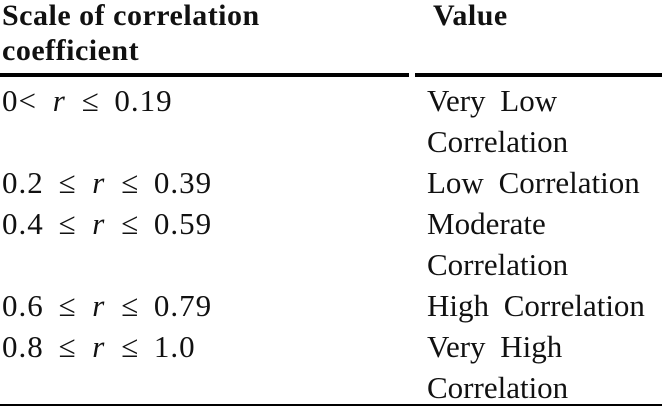  I want to click on scale-upper-bound: ≤ 0.79, so click(159, 305).